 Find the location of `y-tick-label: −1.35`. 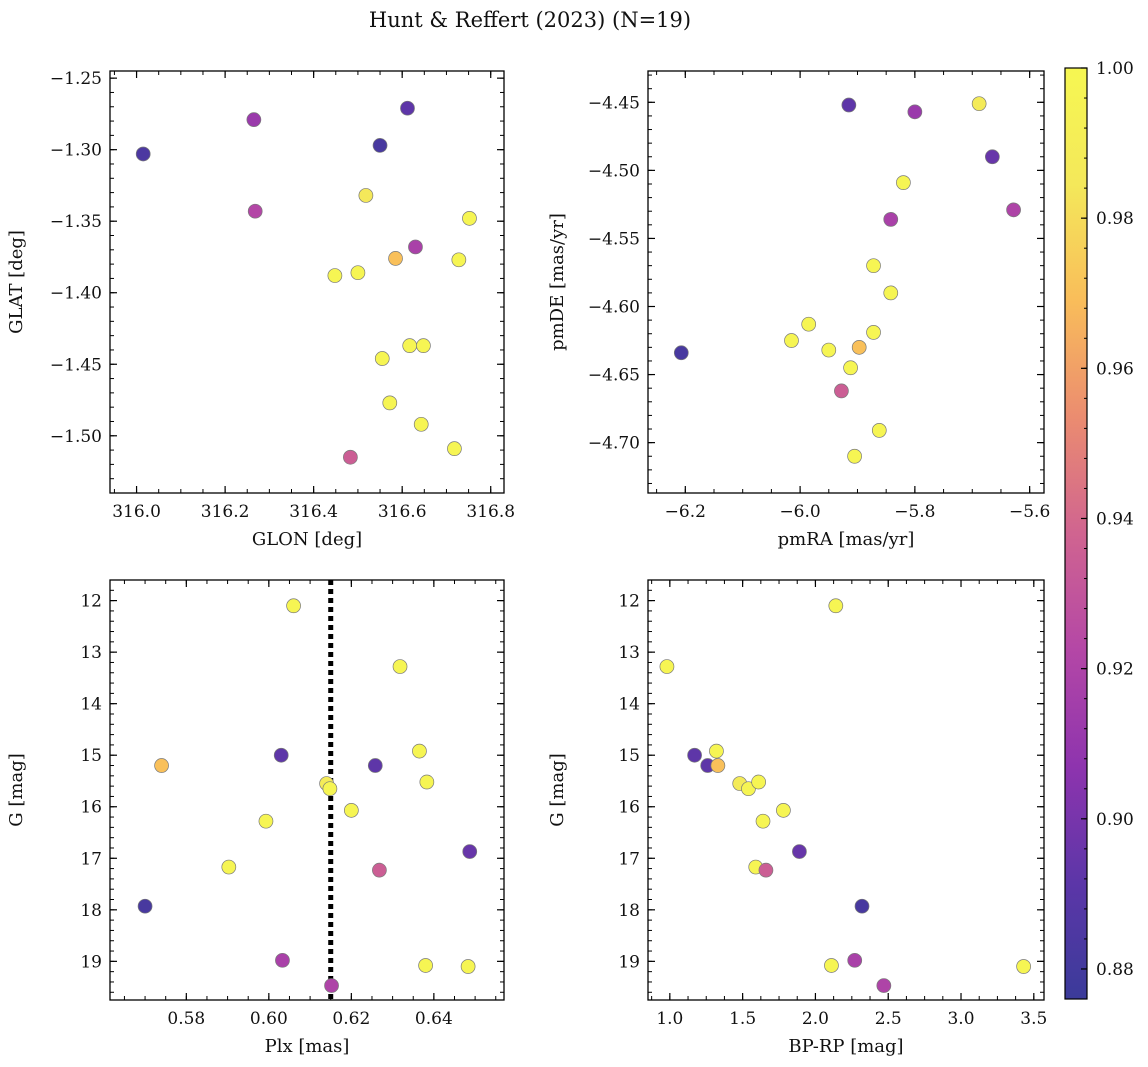

y-tick-label: −1.35 is located at coordinates (76, 222).